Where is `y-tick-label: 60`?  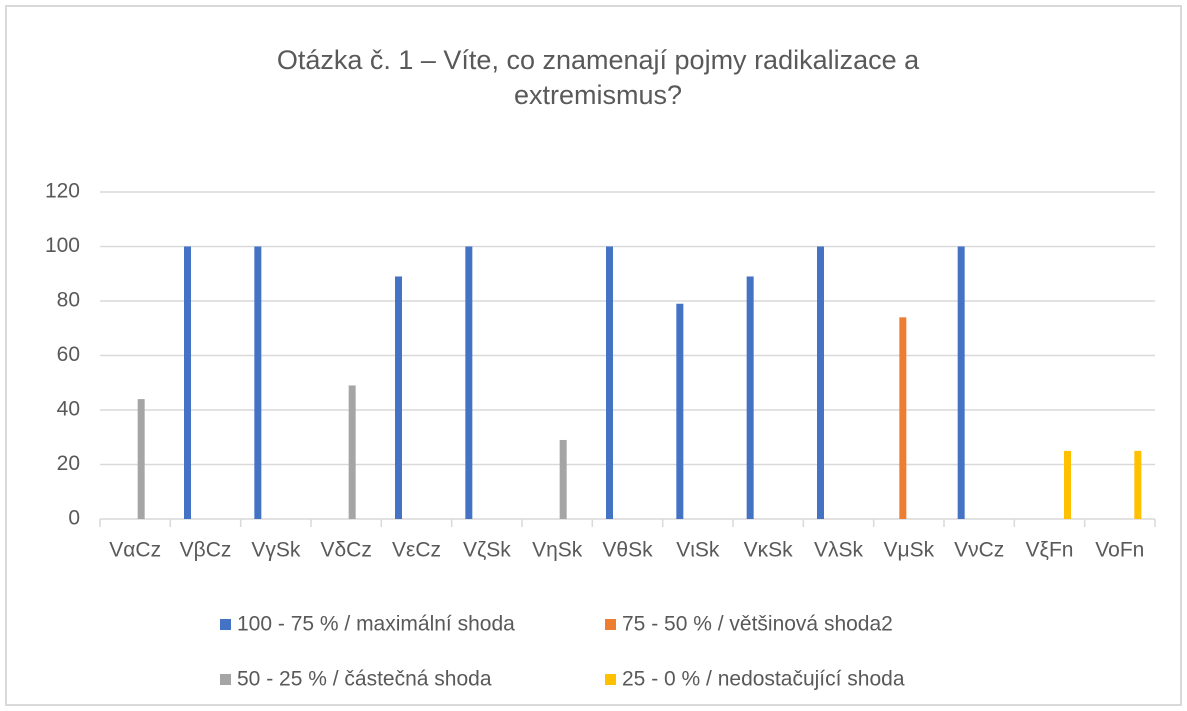
y-tick-label: 60 is located at coordinates (68, 354).